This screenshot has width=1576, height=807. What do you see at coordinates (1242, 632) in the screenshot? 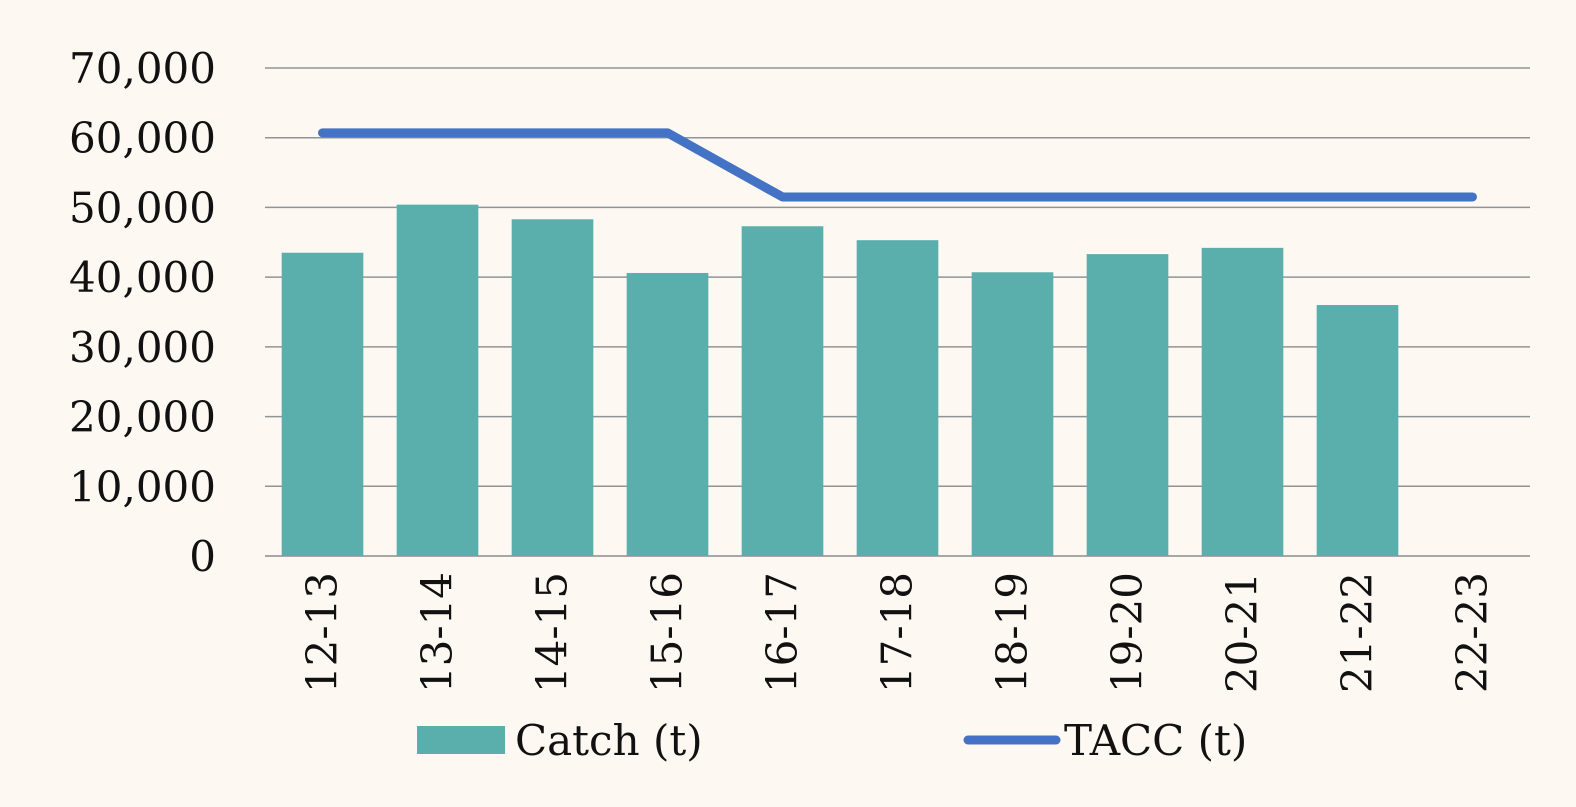
I see `x-tick-label: 20-21` at bounding box center [1242, 632].